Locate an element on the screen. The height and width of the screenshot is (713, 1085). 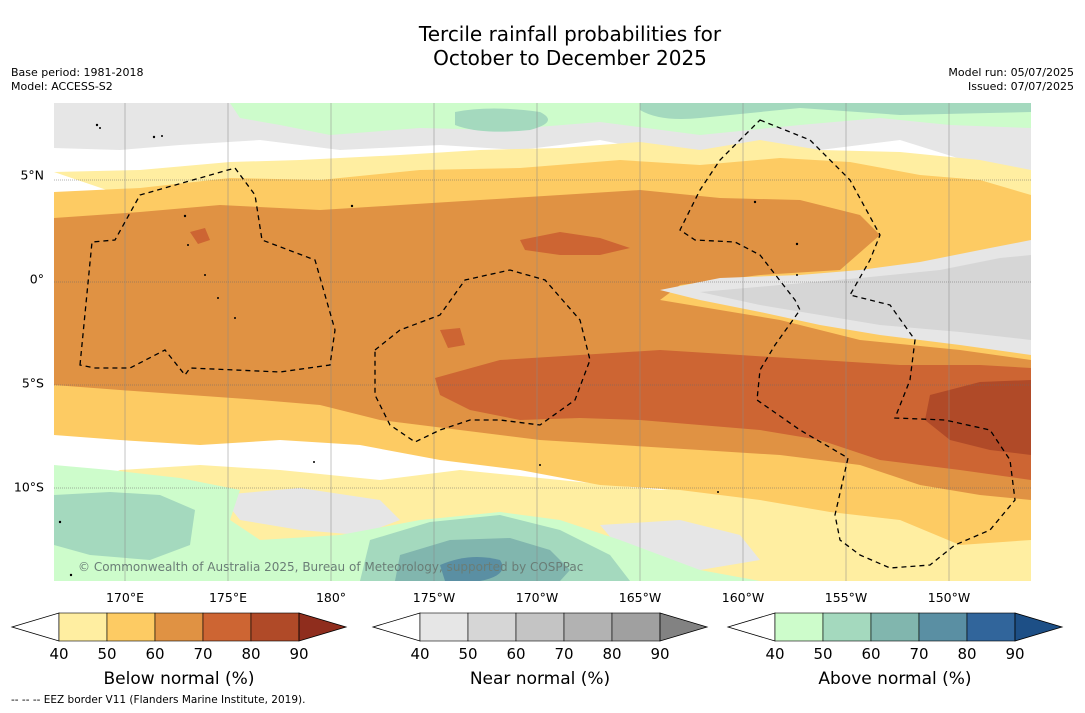
eez-kiribati-gilbert is located at coordinates (207, 272).